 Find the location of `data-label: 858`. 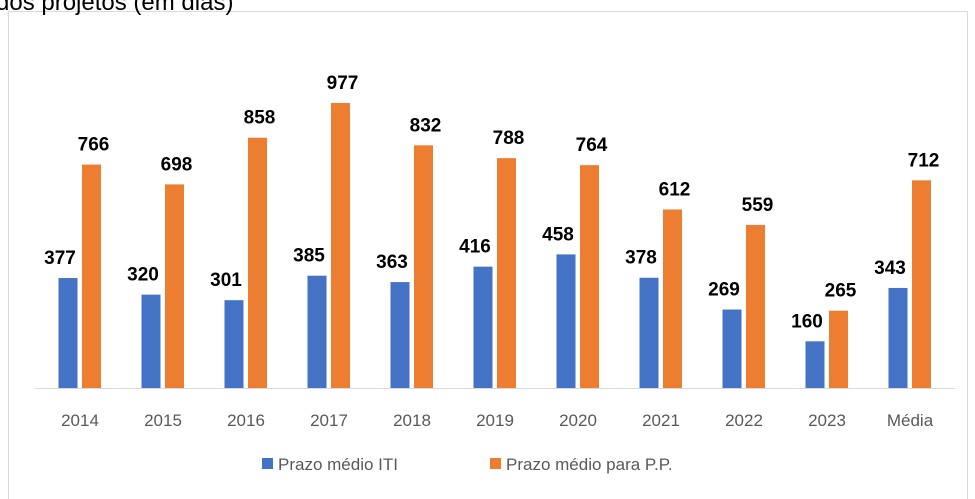

data-label: 858 is located at coordinates (260, 118).